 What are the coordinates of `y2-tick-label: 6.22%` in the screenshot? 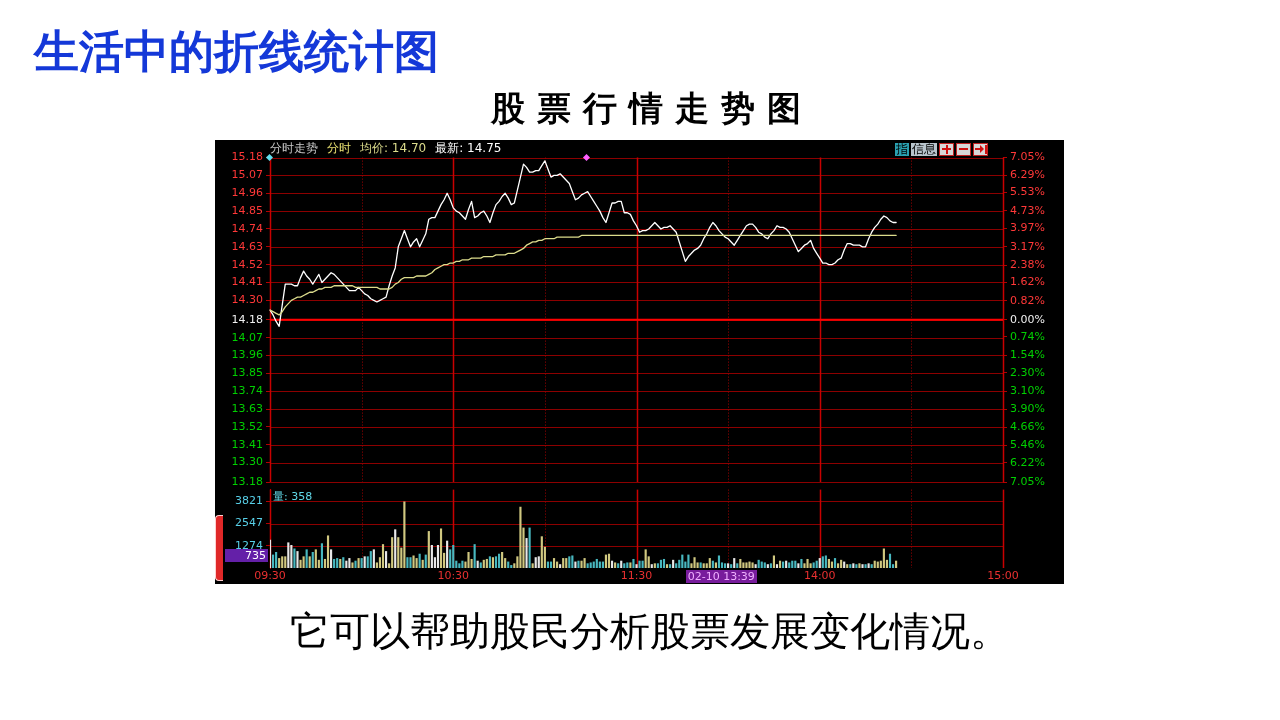 It's located at (1027, 462).